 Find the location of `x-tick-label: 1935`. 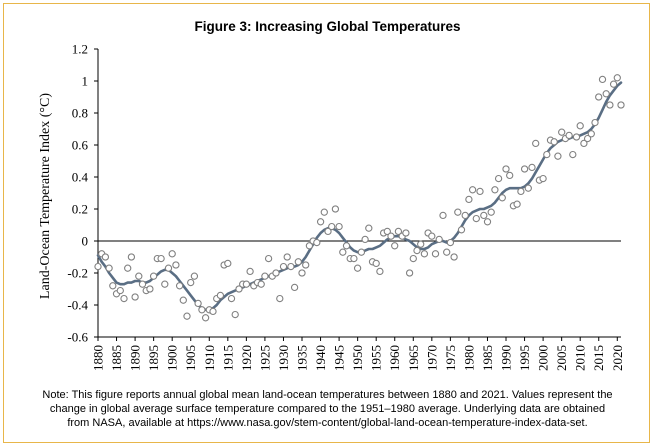

x-tick-label: 1935 is located at coordinates (302, 358).